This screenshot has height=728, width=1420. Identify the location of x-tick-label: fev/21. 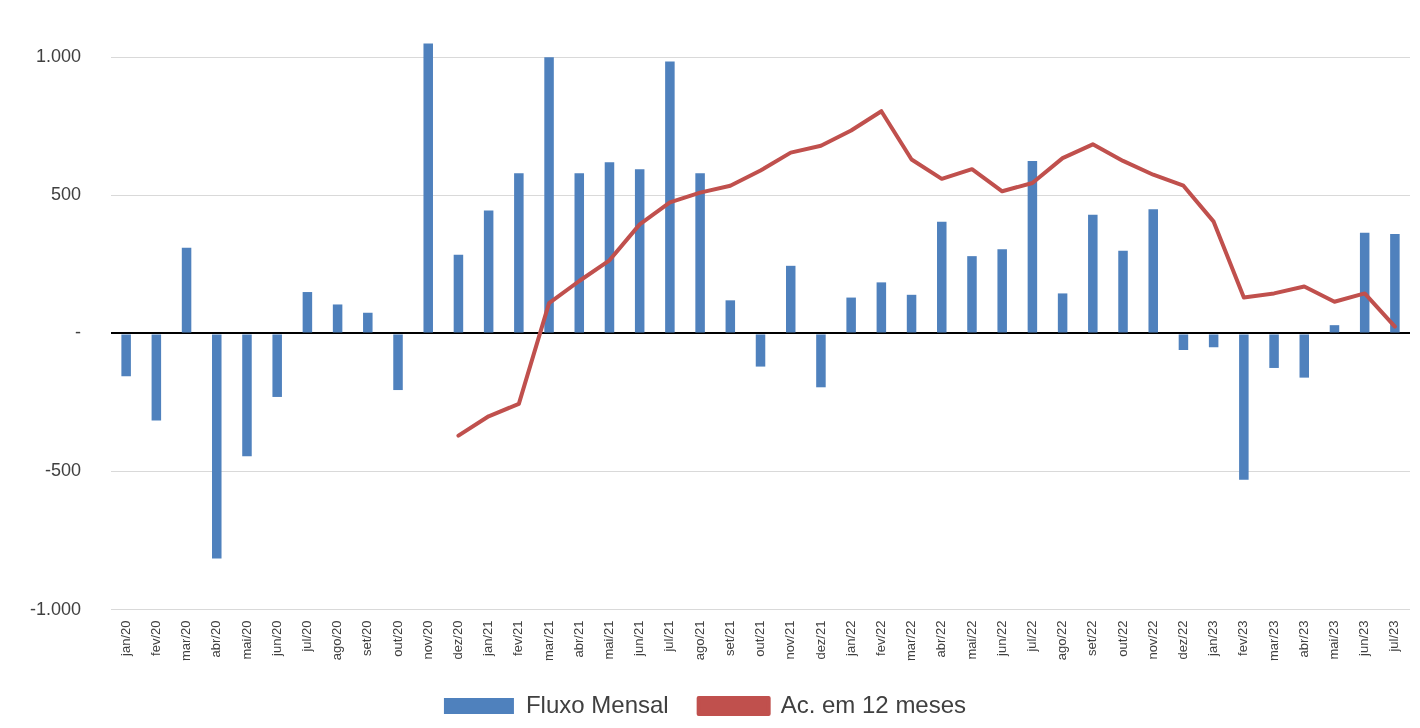
(518, 638).